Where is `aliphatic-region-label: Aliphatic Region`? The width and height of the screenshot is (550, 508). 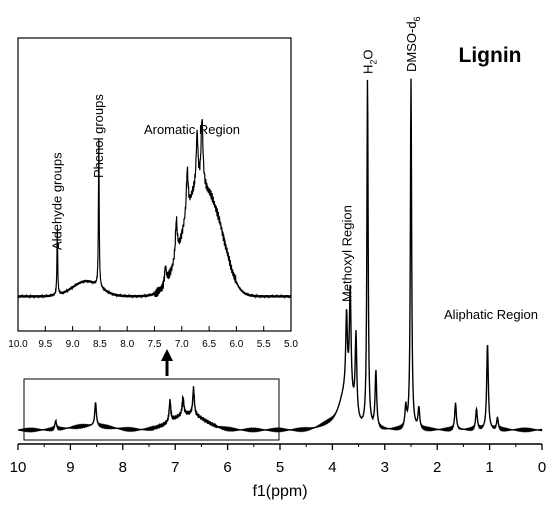 aliphatic-region-label: Aliphatic Region is located at coordinates (491, 314).